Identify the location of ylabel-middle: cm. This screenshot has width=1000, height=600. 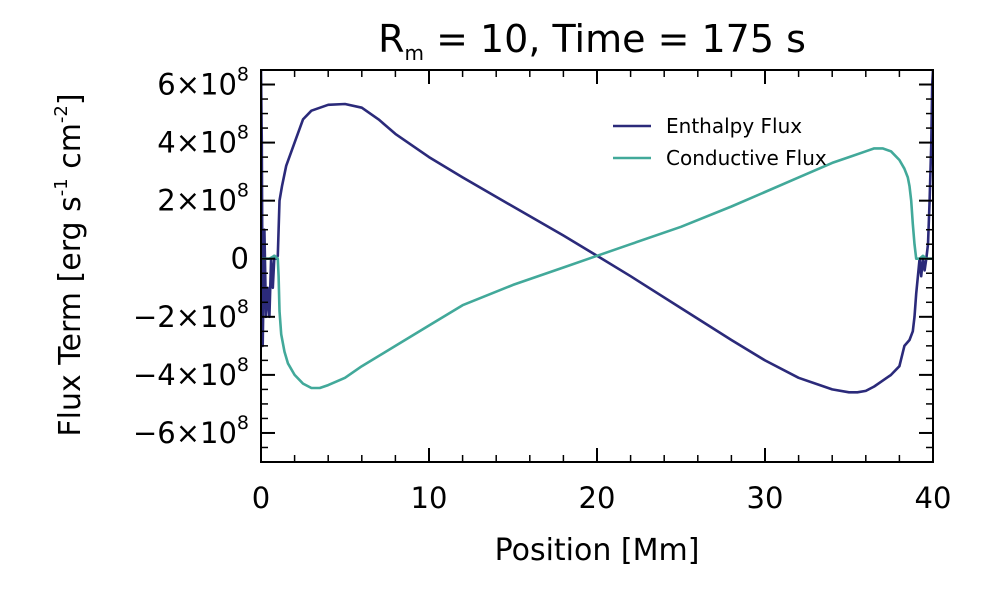
(70, 150).